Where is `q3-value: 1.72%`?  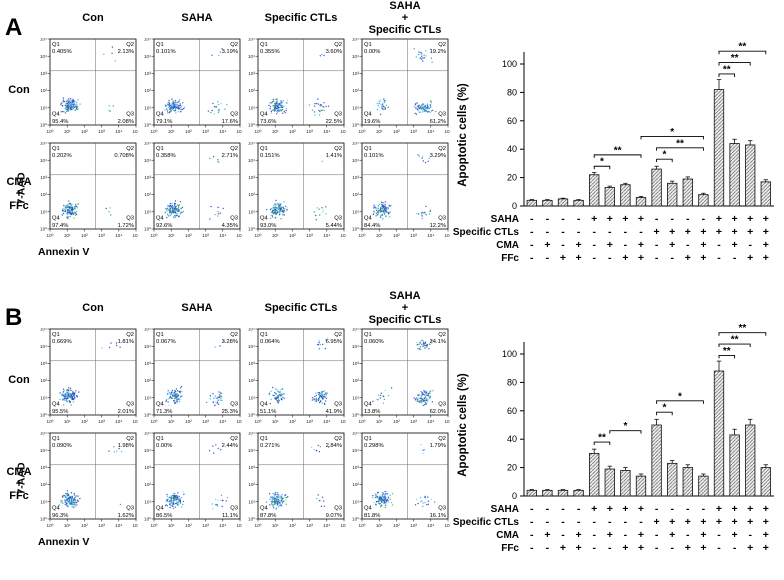
q3-value: 1.72% is located at coordinates (126, 226).